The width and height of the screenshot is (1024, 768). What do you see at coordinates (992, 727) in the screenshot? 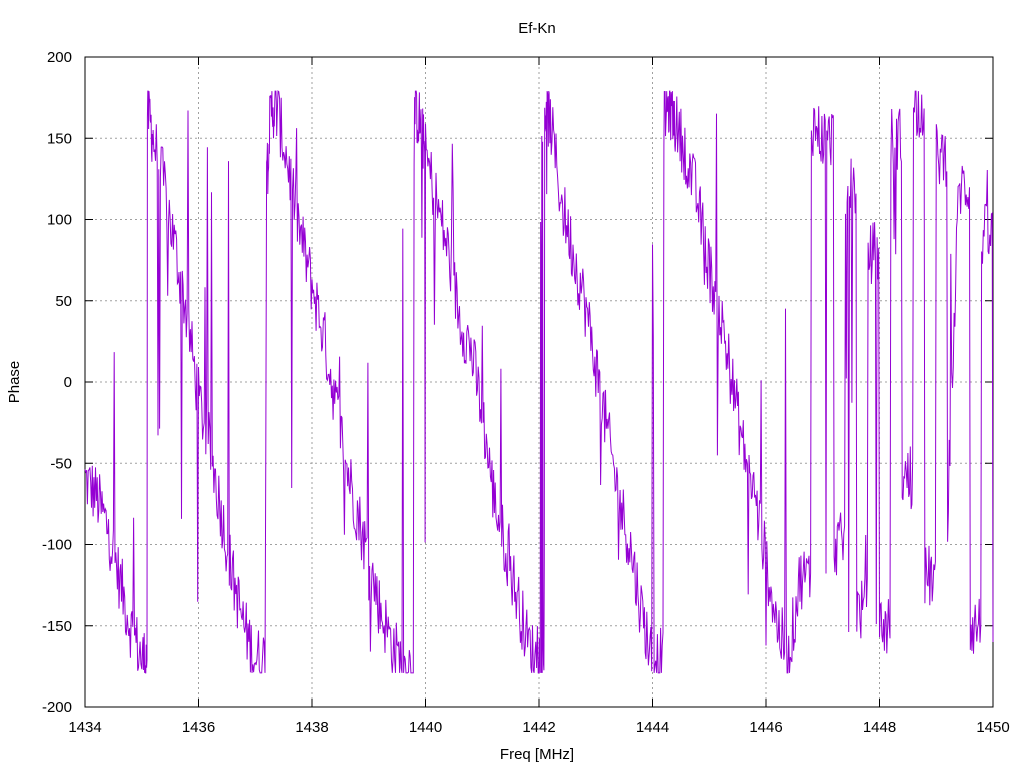
I see `x-tick-label: 1450` at bounding box center [992, 727].